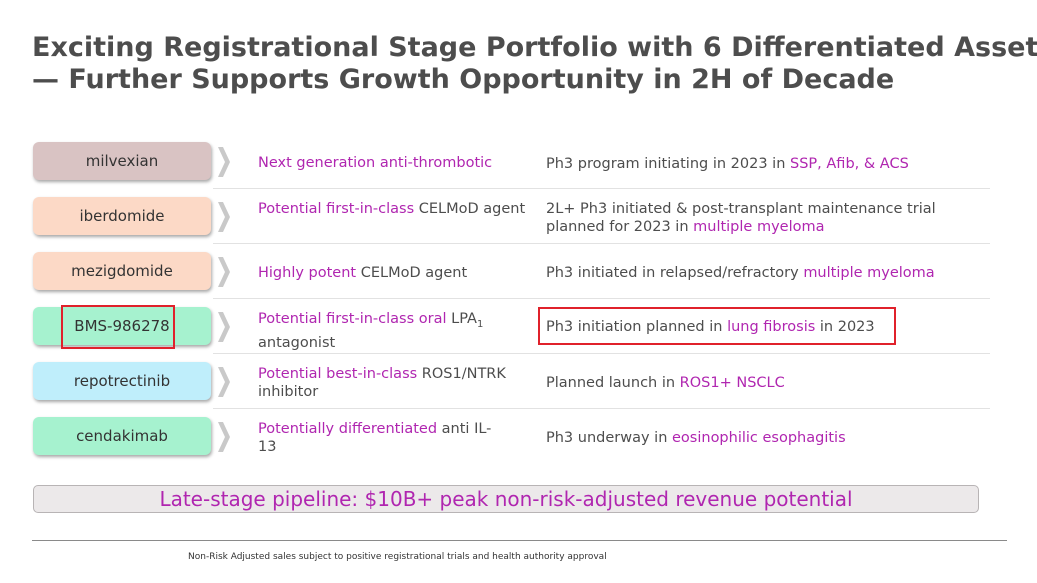  What do you see at coordinates (122, 271) in the screenshot?
I see `asset-pill: mezigdomide` at bounding box center [122, 271].